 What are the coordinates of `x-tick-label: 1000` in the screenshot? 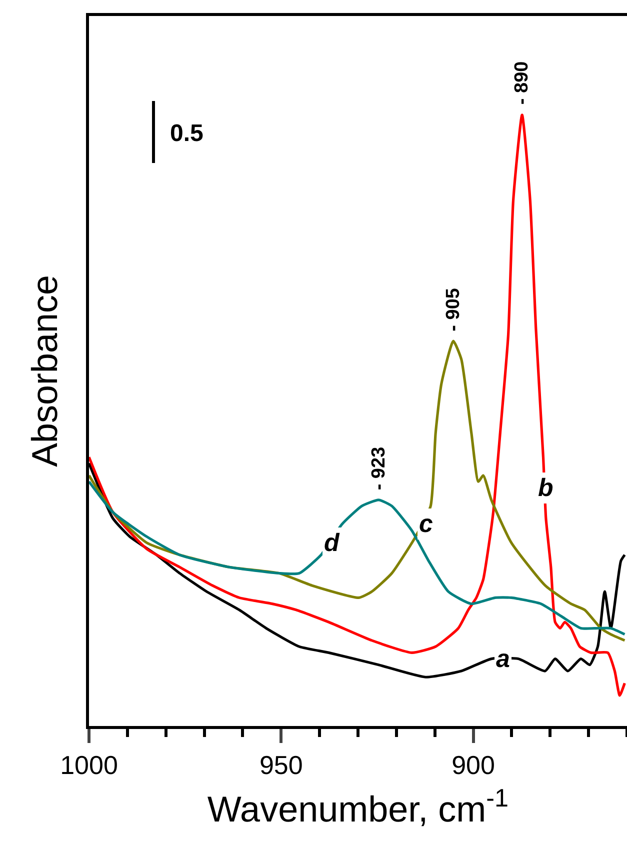 It's located at (89, 765).